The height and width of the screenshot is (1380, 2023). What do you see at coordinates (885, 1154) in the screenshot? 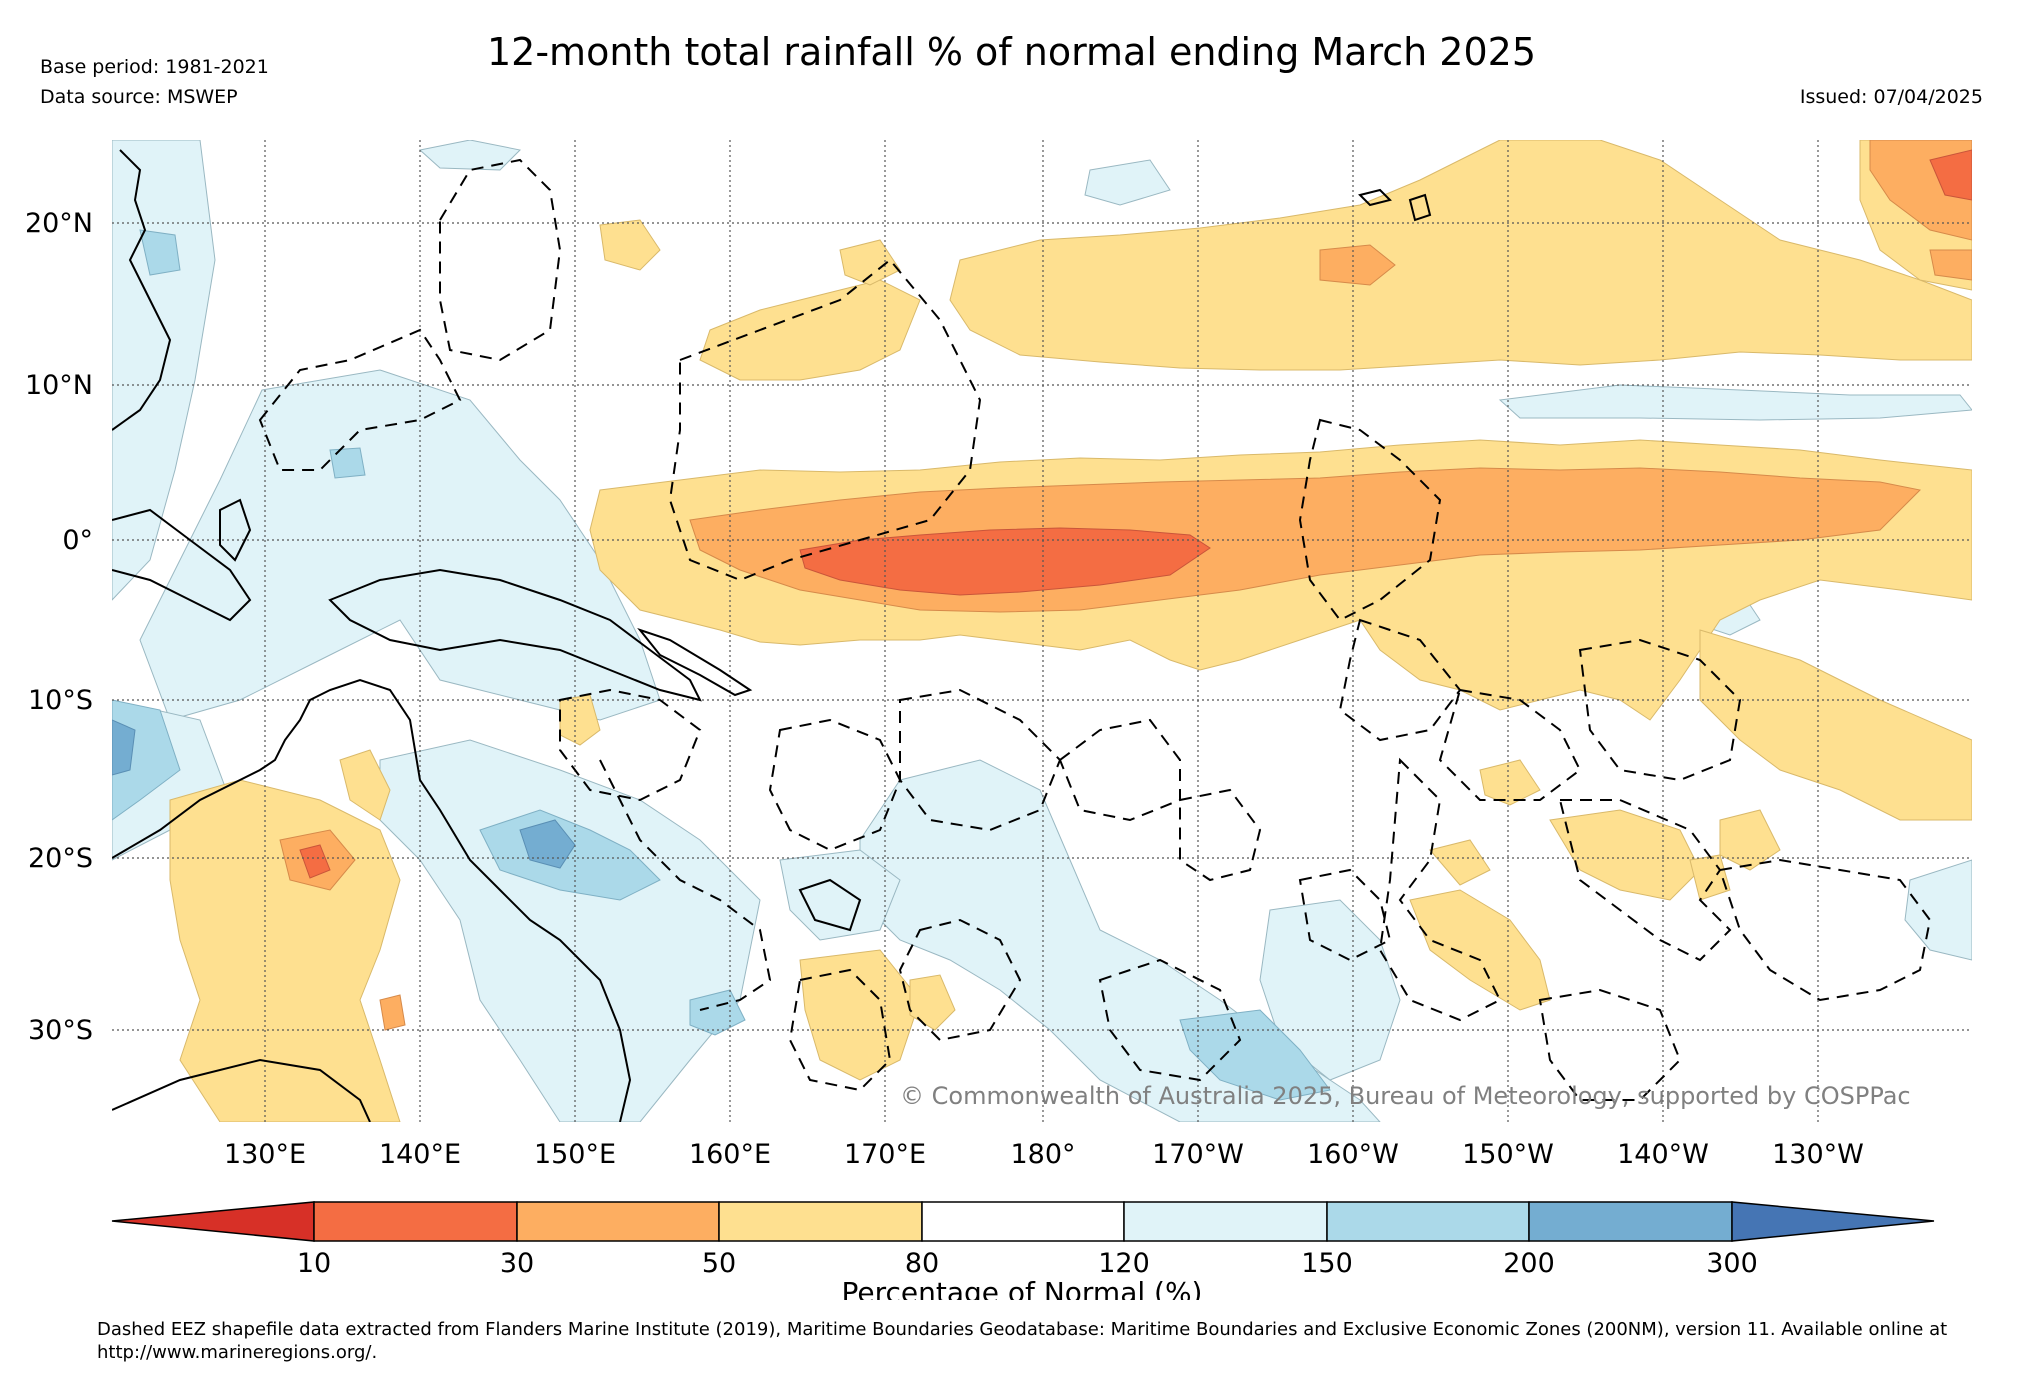
I see `lon-label: 170°E` at bounding box center [885, 1154].